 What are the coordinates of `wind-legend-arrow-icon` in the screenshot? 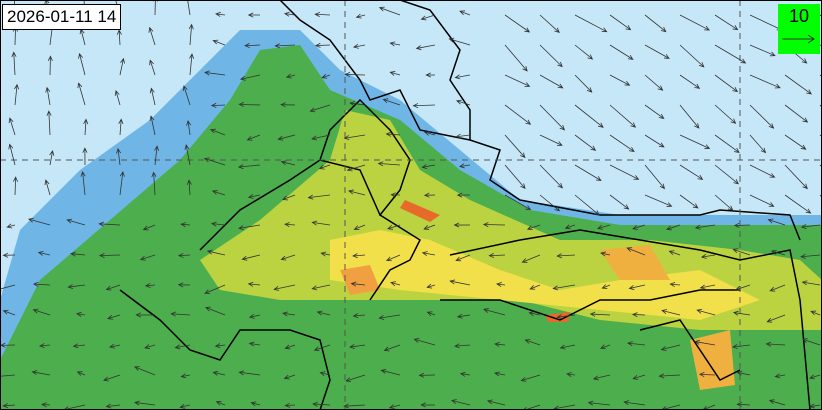 It's located at (798, 39).